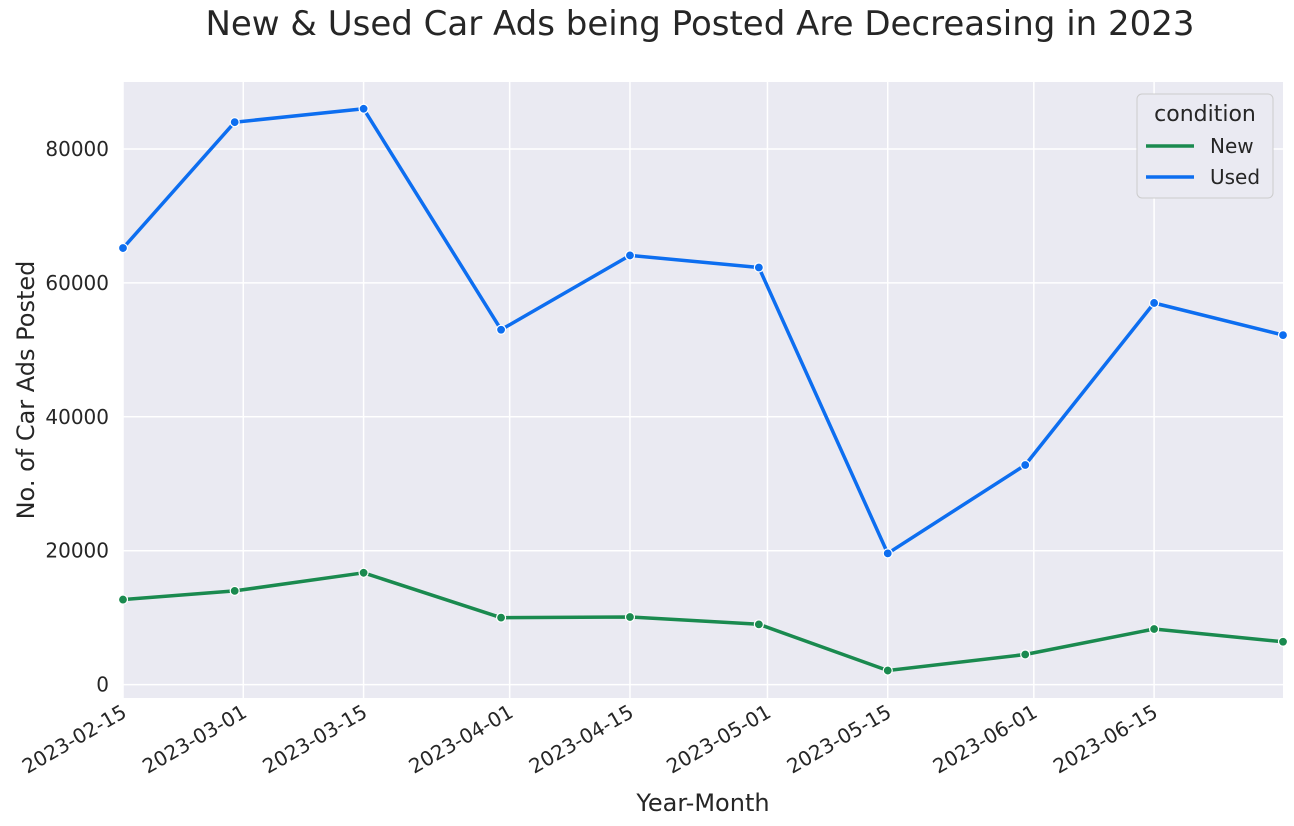 This screenshot has height=826, width=1294. What do you see at coordinates (1205, 114) in the screenshot?
I see `legend-title: condition` at bounding box center [1205, 114].